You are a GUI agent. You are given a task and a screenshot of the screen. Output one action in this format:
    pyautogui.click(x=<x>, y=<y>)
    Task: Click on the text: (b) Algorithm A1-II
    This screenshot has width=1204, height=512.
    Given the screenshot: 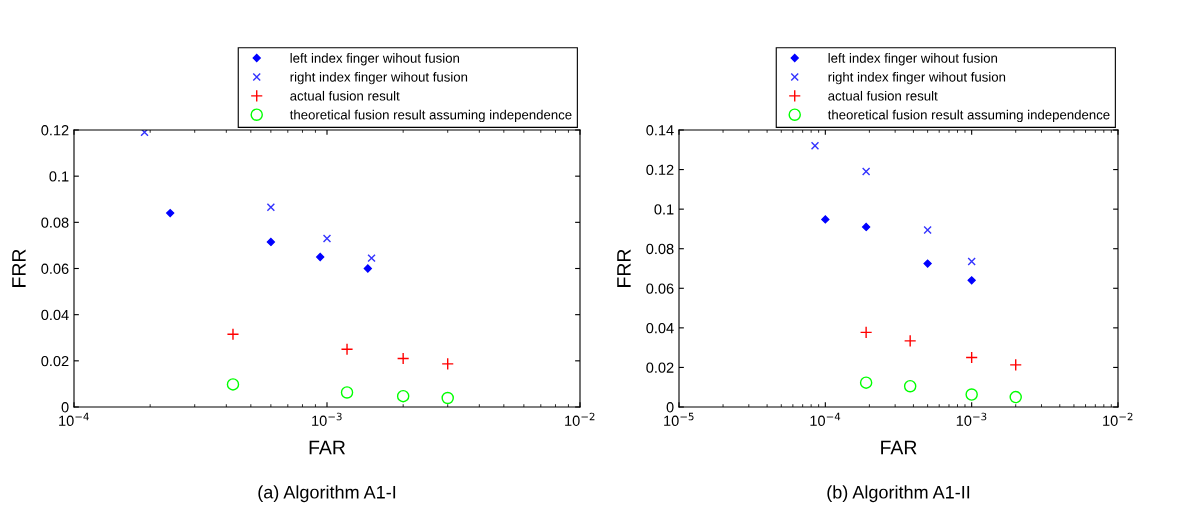 What is the action you would take?
    pyautogui.click(x=898, y=494)
    